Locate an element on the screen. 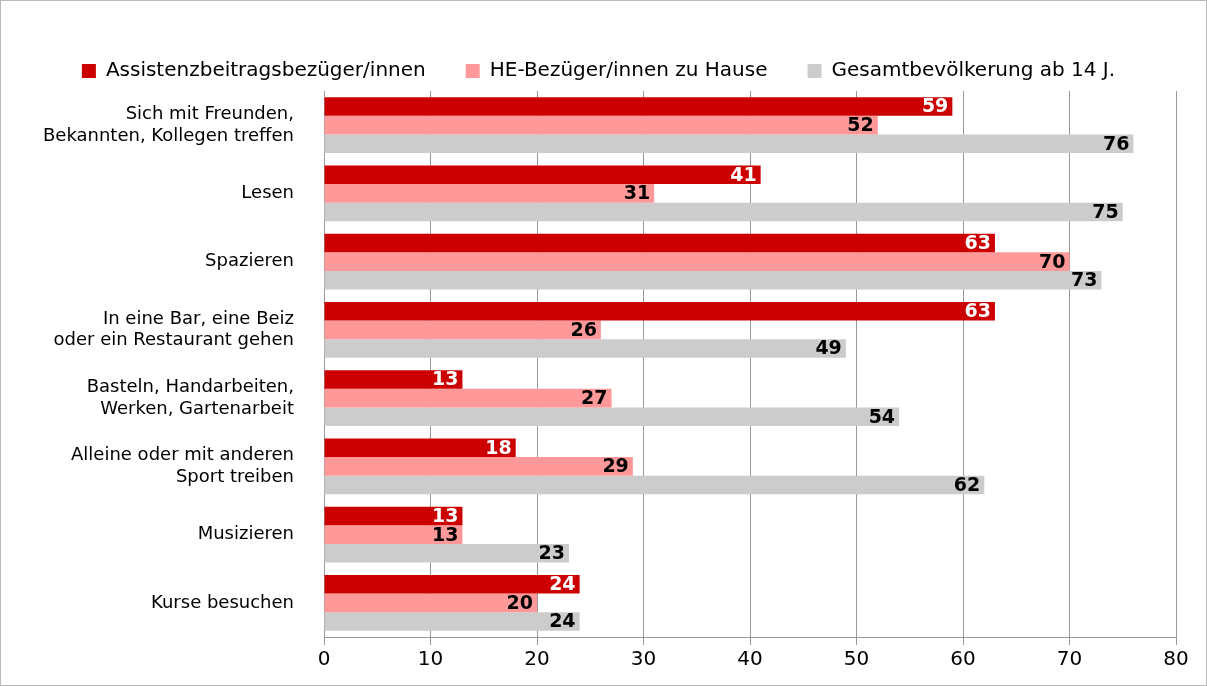 This screenshot has width=1207, height=686. x-tick-label: 0 is located at coordinates (324, 658).